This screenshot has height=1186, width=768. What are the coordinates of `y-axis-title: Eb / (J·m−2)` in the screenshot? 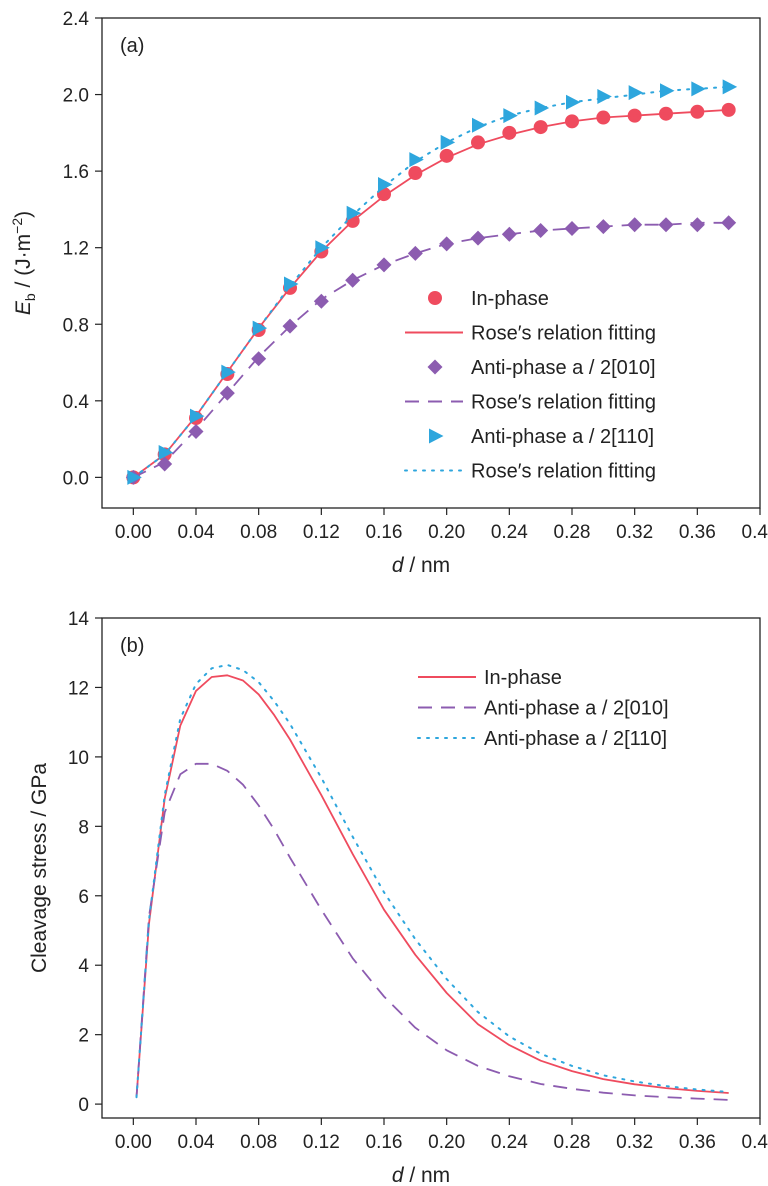 It's located at (23, 263).